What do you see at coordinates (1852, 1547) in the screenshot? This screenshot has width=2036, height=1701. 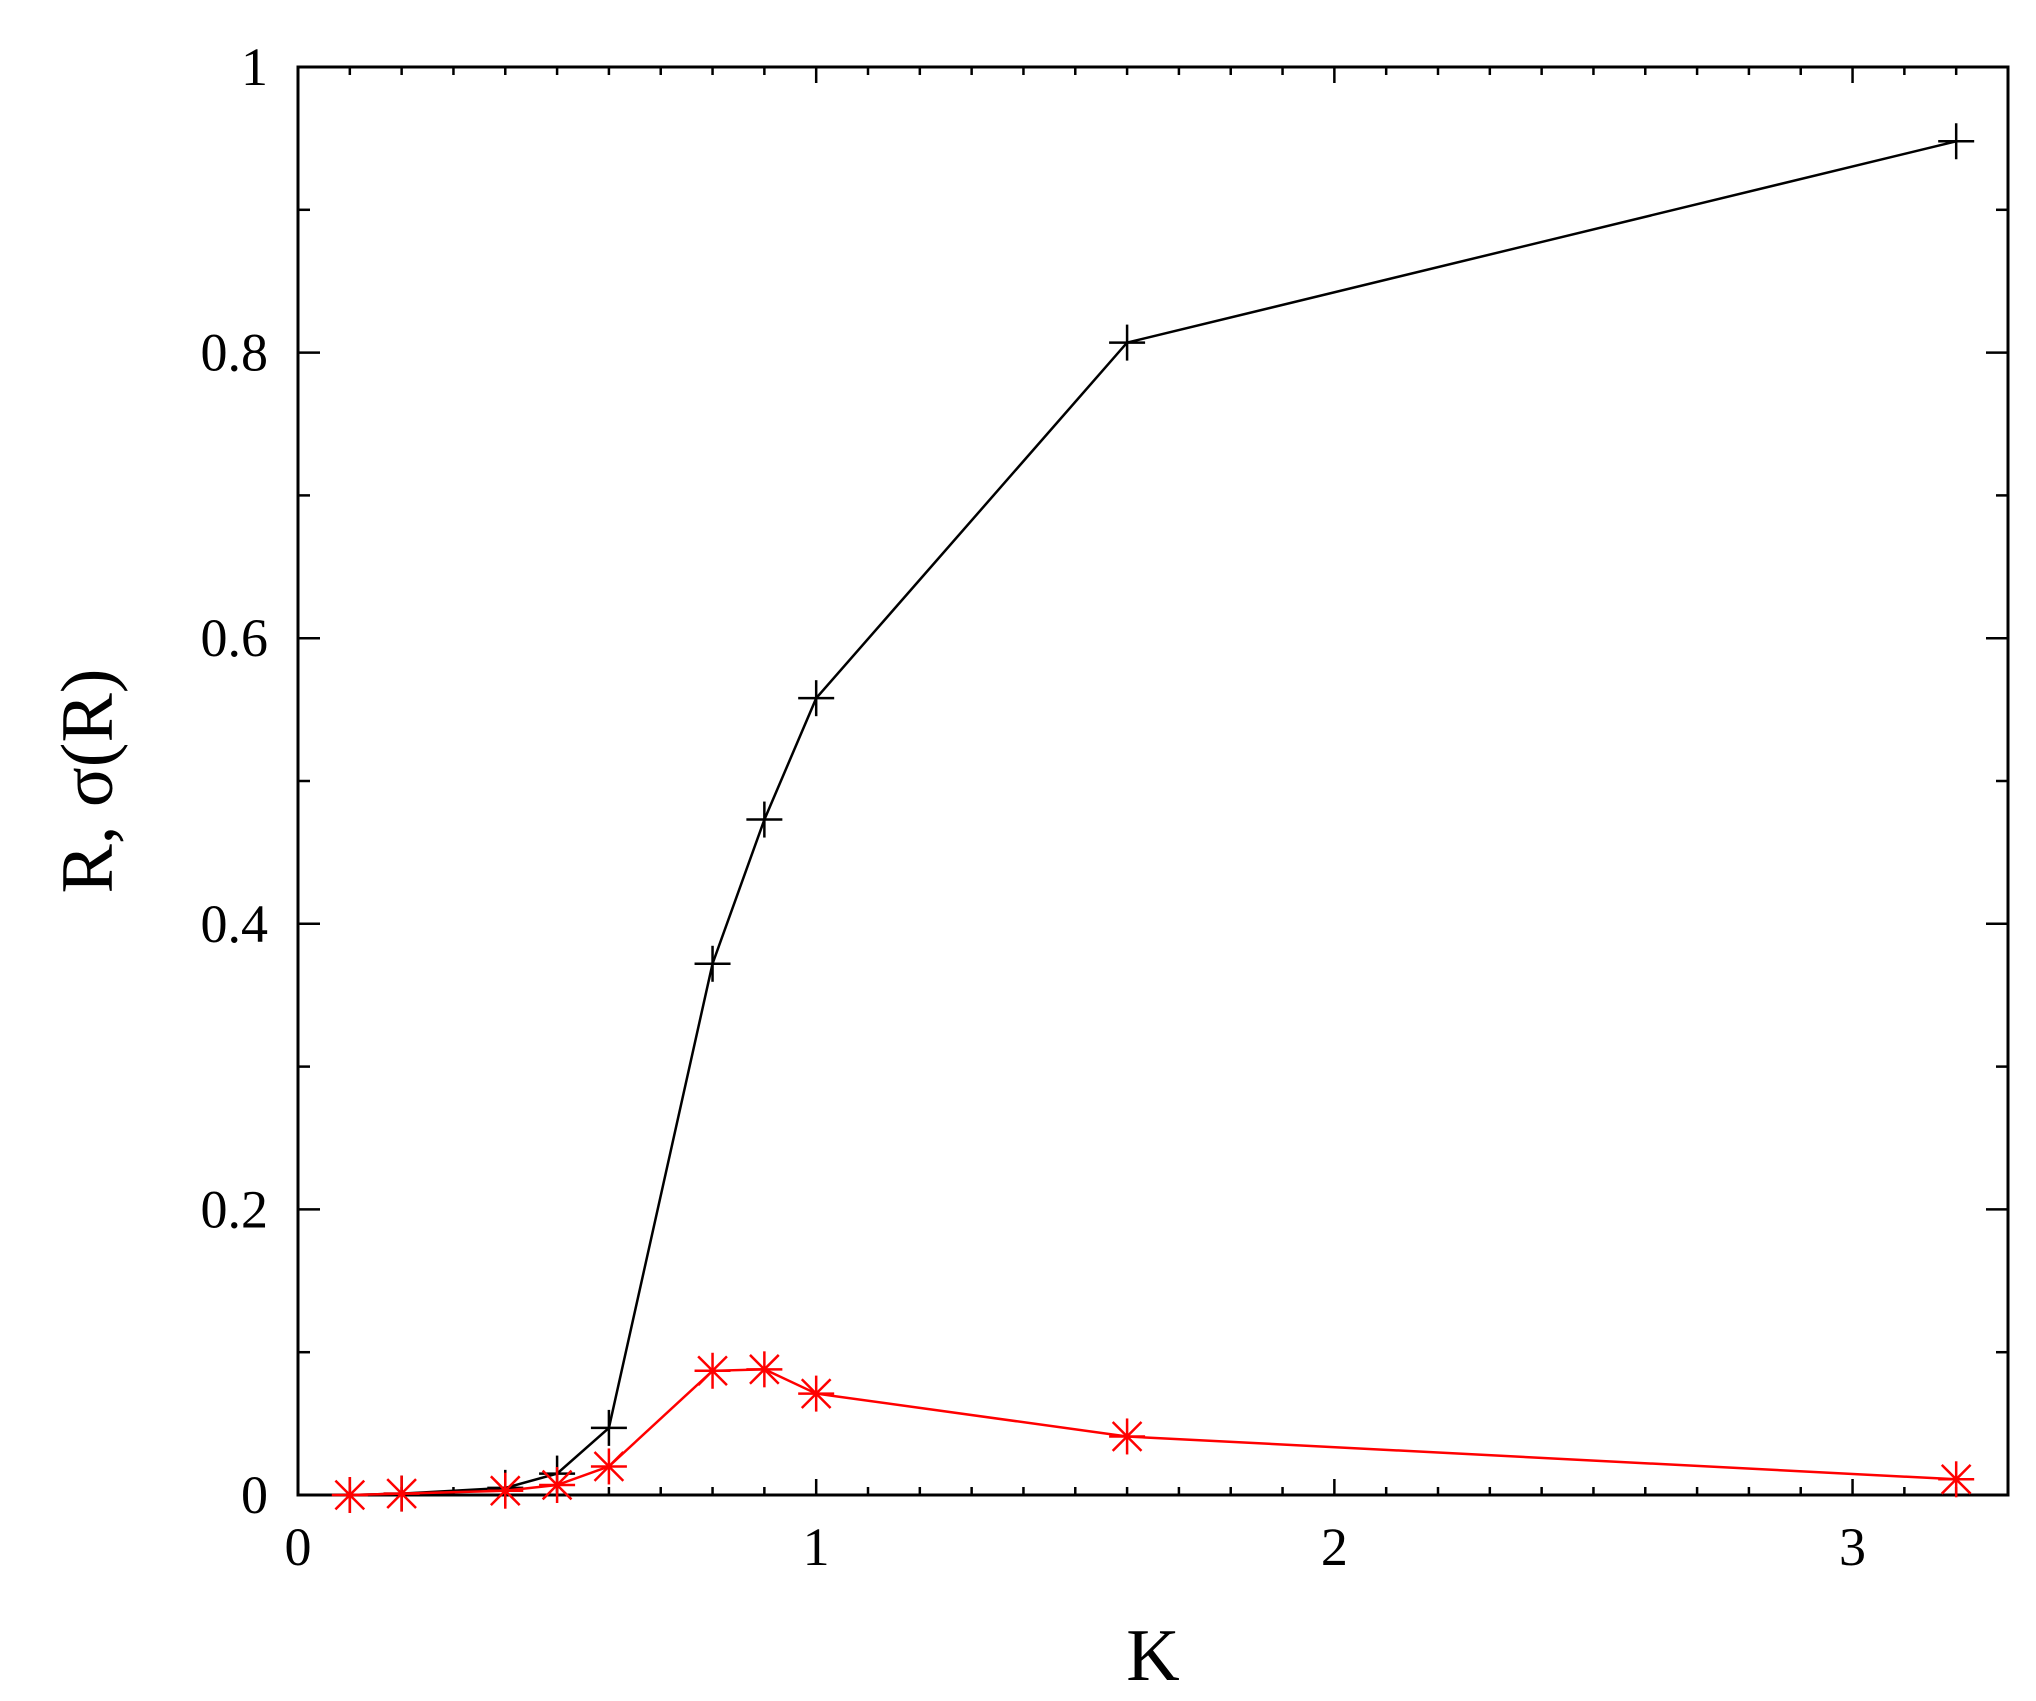 I see `x-tick-label: 3` at bounding box center [1852, 1547].